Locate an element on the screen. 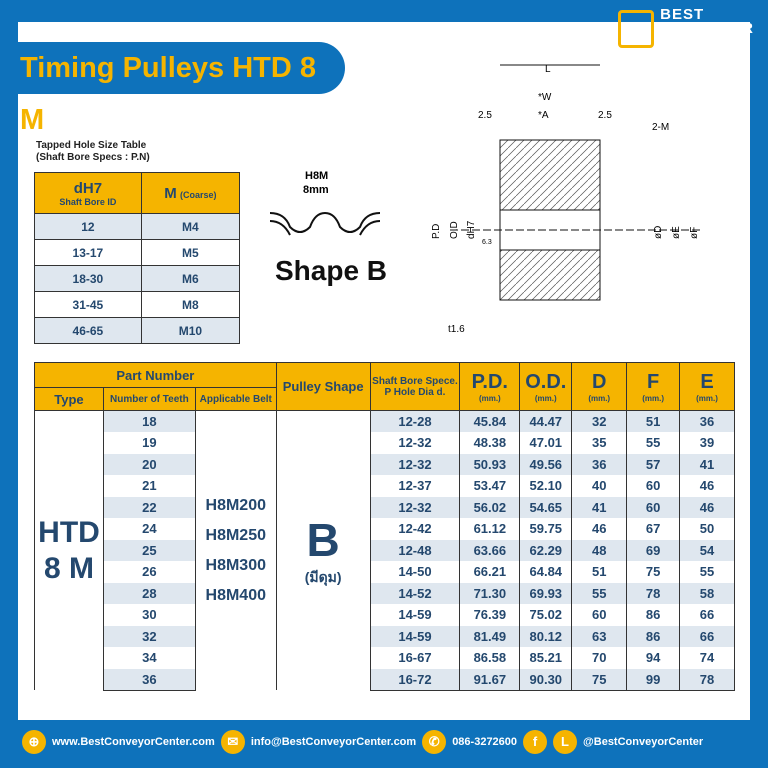 This screenshot has height=768, width=768. table-cell: 39 is located at coordinates (707, 443).